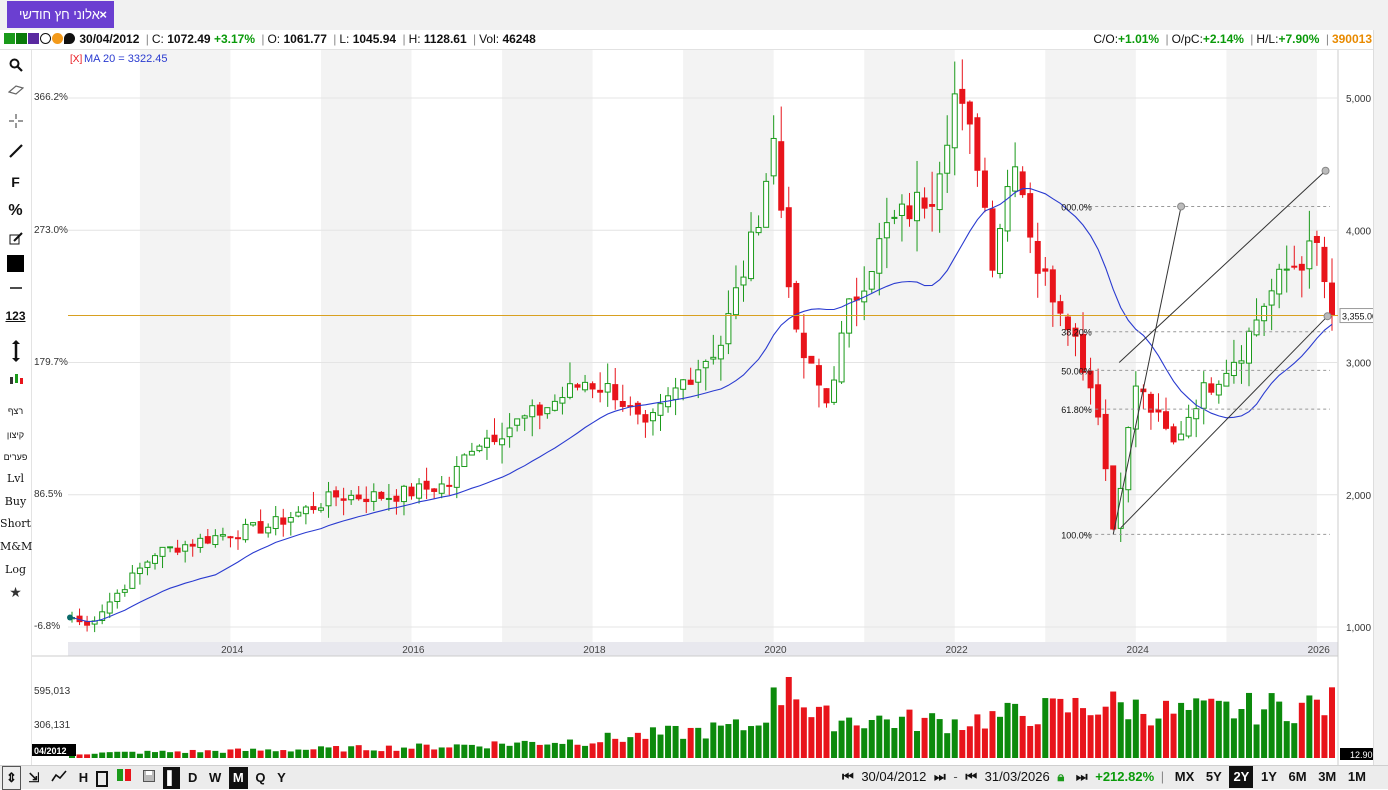  Describe the element at coordinates (260, 777) in the screenshot. I see `timeframe-q: Q` at that location.